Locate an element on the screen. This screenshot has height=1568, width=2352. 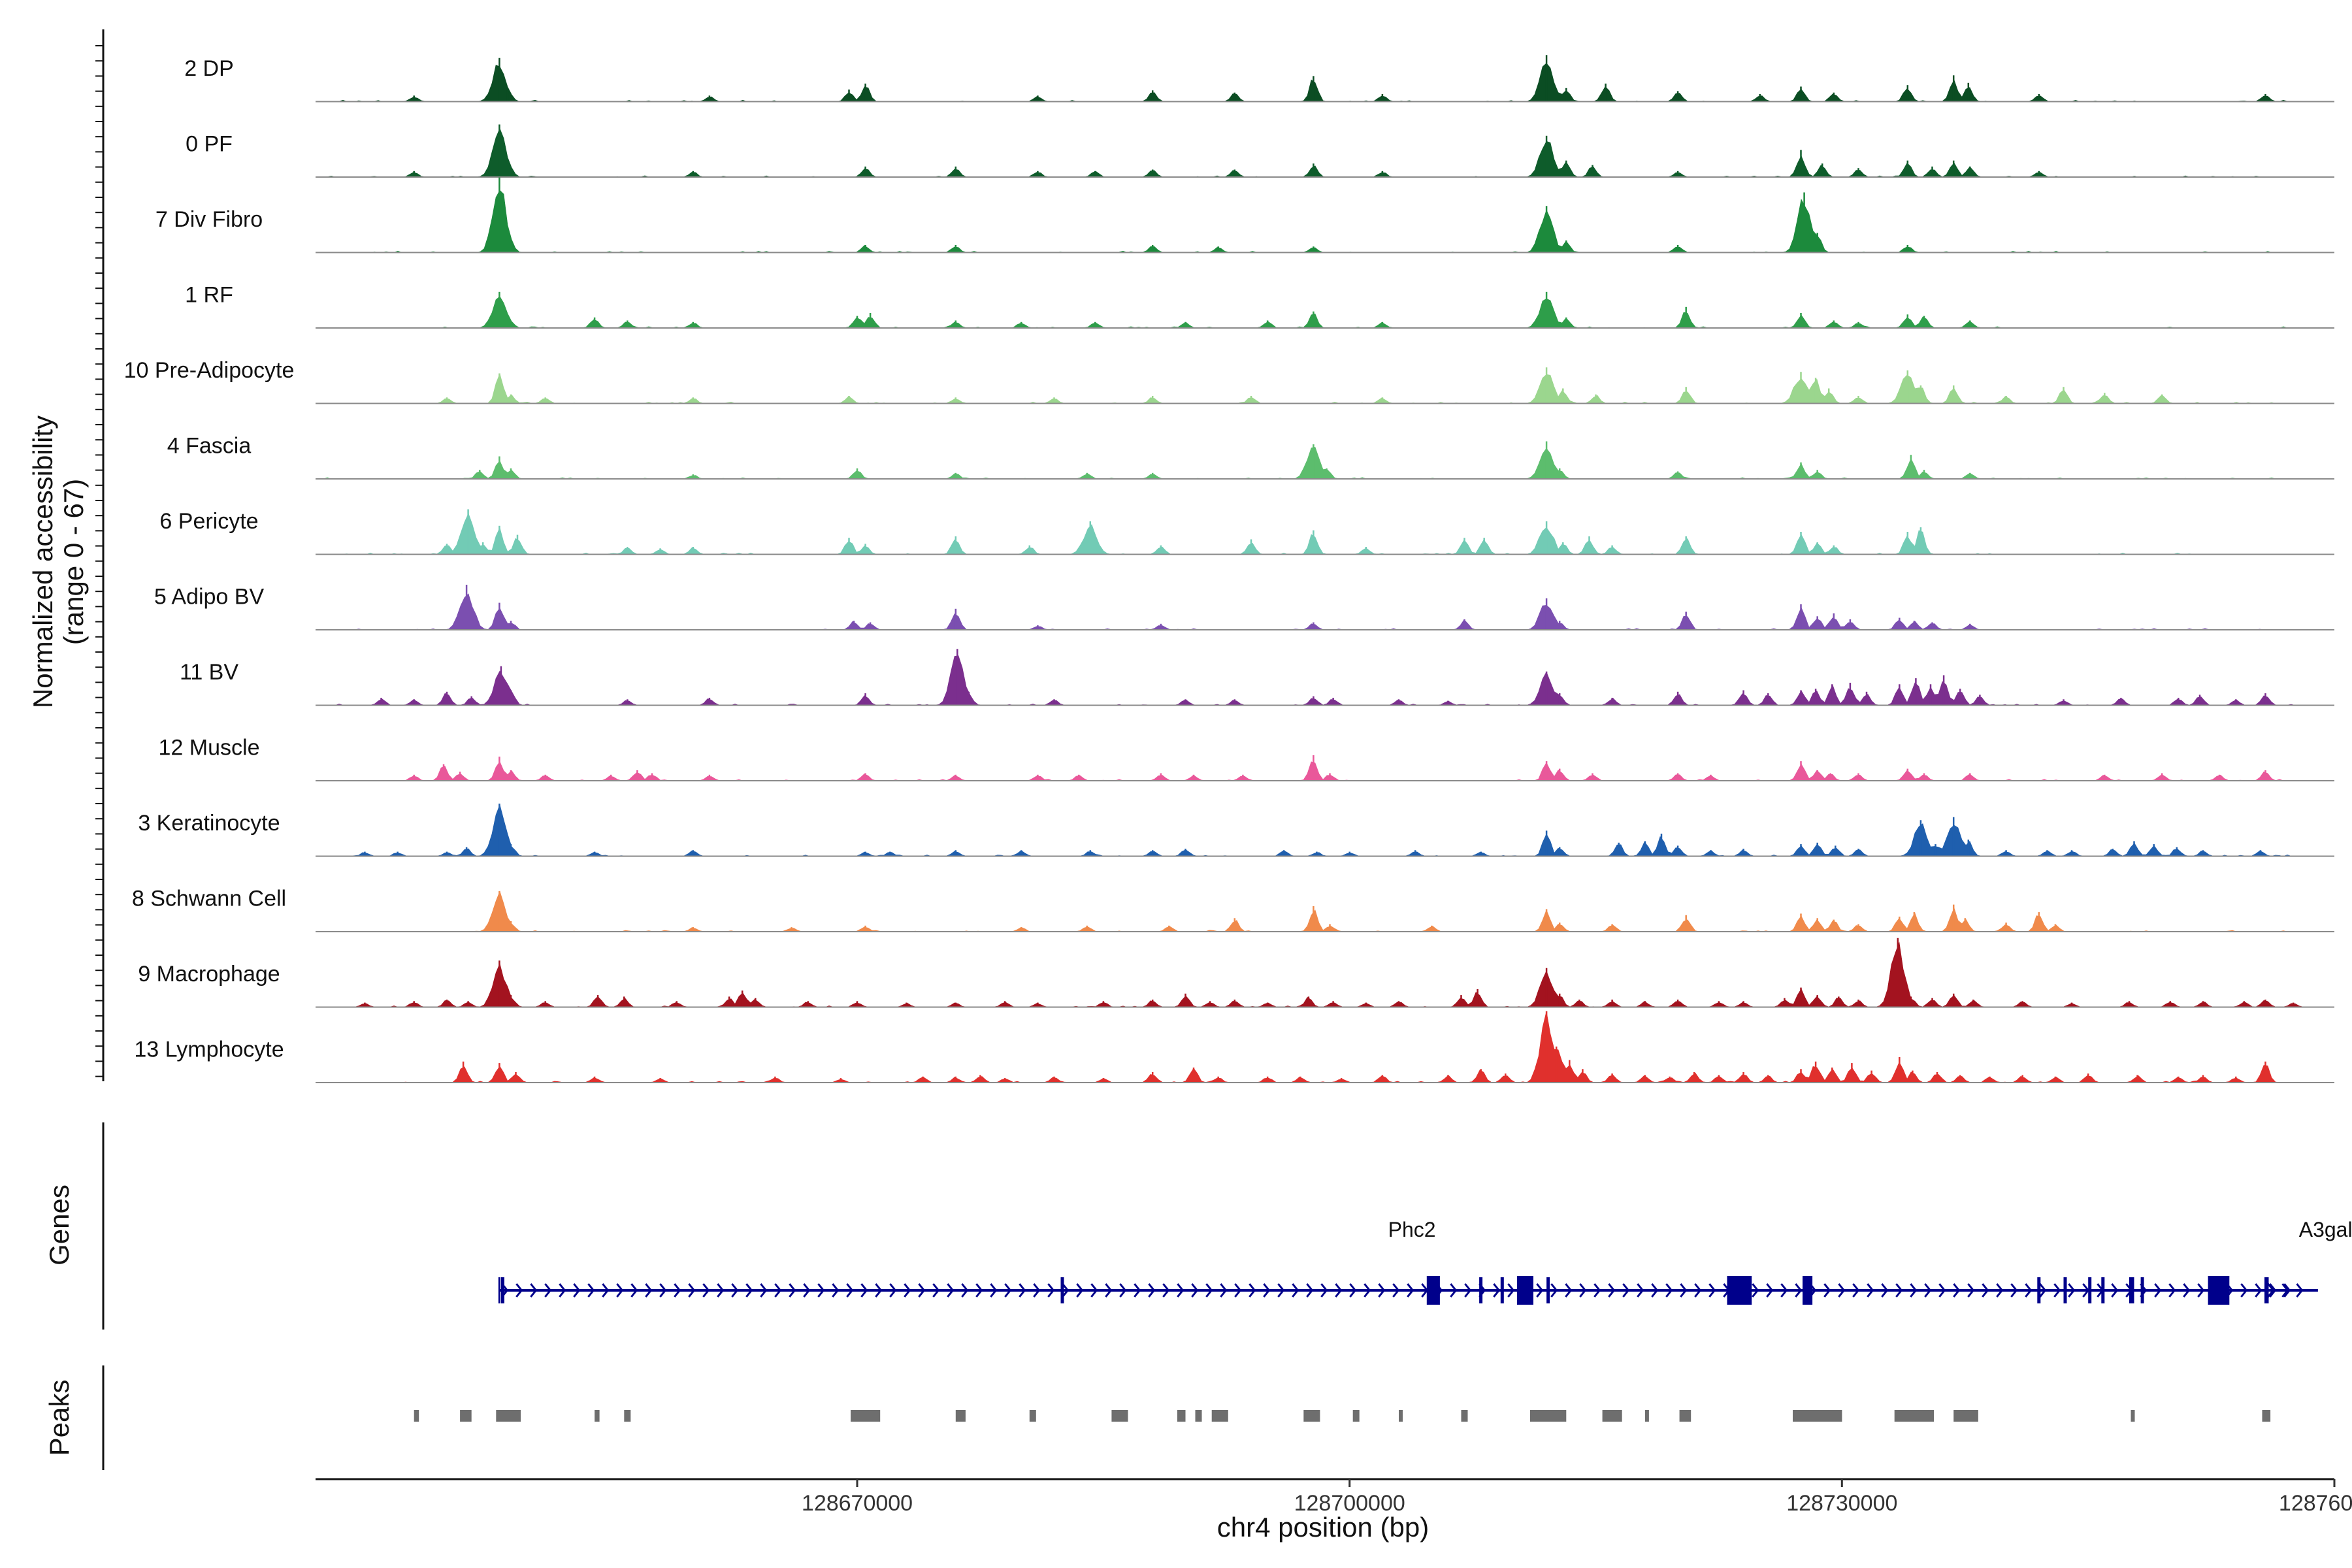
track-3-keratinocyte: 3 Keratinocyte is located at coordinates (1236, 830).